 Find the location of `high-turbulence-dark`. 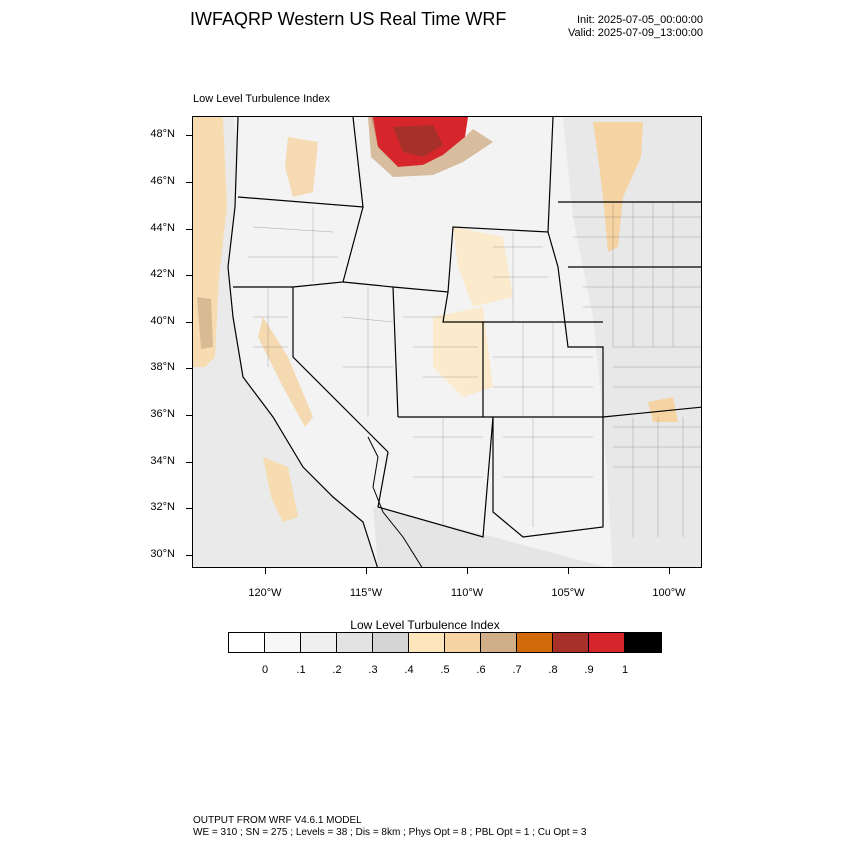

high-turbulence-dark is located at coordinates (418, 141).